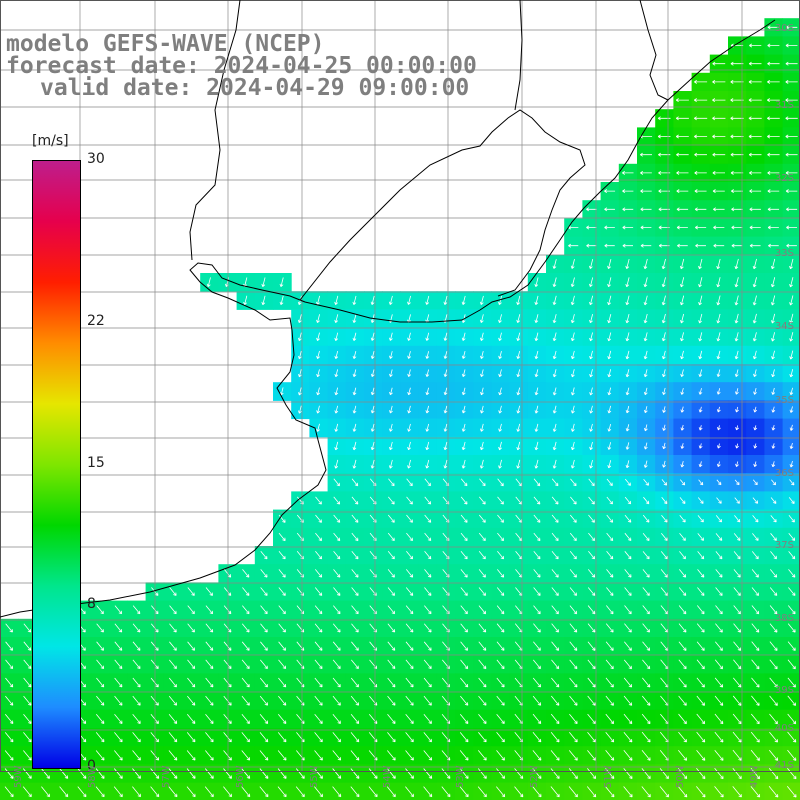 The height and width of the screenshot is (800, 800). Describe the element at coordinates (314, 776) in the screenshot. I see `longitude-label: 55W` at that location.